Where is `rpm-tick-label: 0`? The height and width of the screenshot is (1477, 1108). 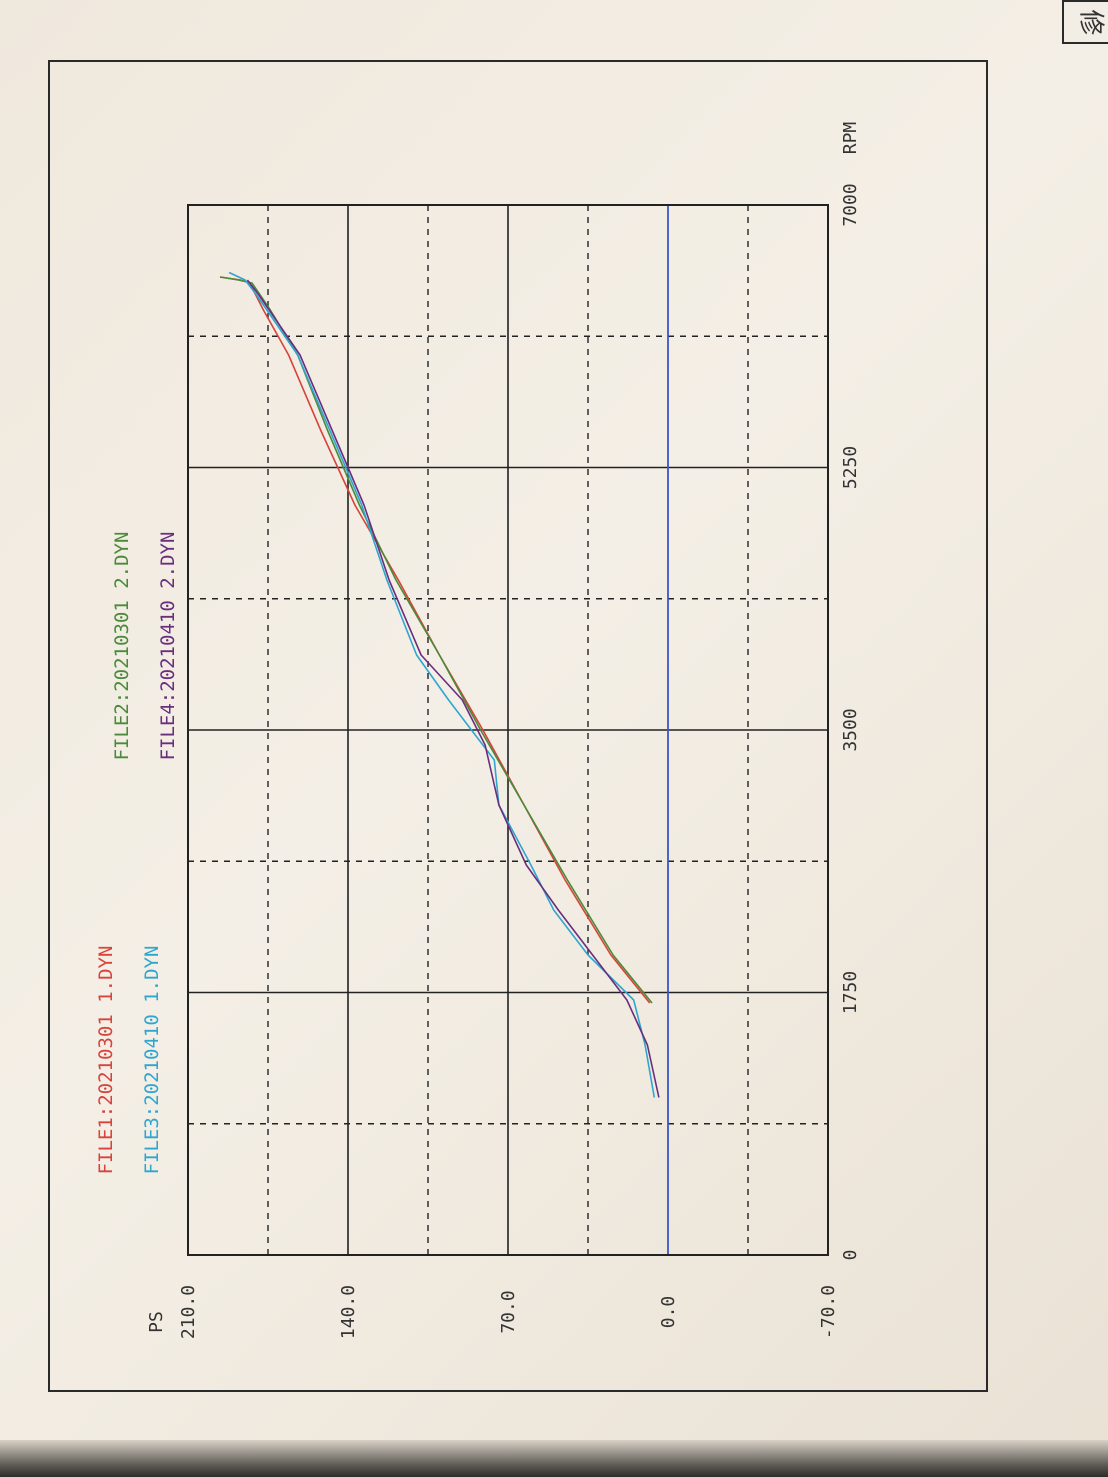
rpm-tick-label: 0 is located at coordinates (850, 1255).